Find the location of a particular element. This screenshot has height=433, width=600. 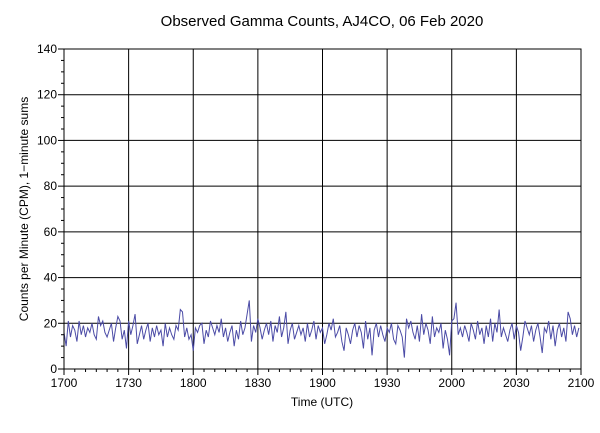

y-tick-label: 140 is located at coordinates (47, 49).